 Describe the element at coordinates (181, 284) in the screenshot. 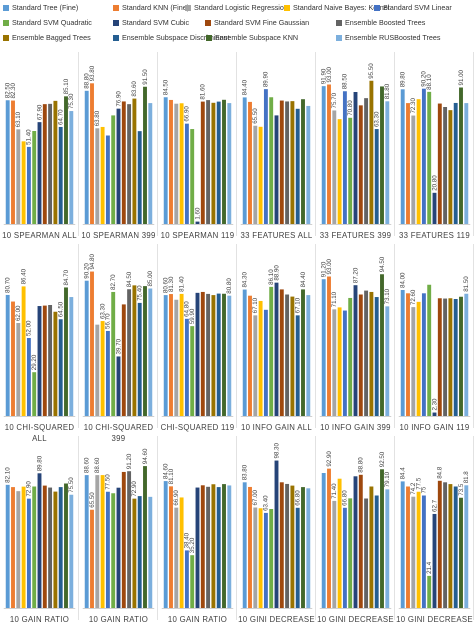

I see `data-label: 81.40` at that location.